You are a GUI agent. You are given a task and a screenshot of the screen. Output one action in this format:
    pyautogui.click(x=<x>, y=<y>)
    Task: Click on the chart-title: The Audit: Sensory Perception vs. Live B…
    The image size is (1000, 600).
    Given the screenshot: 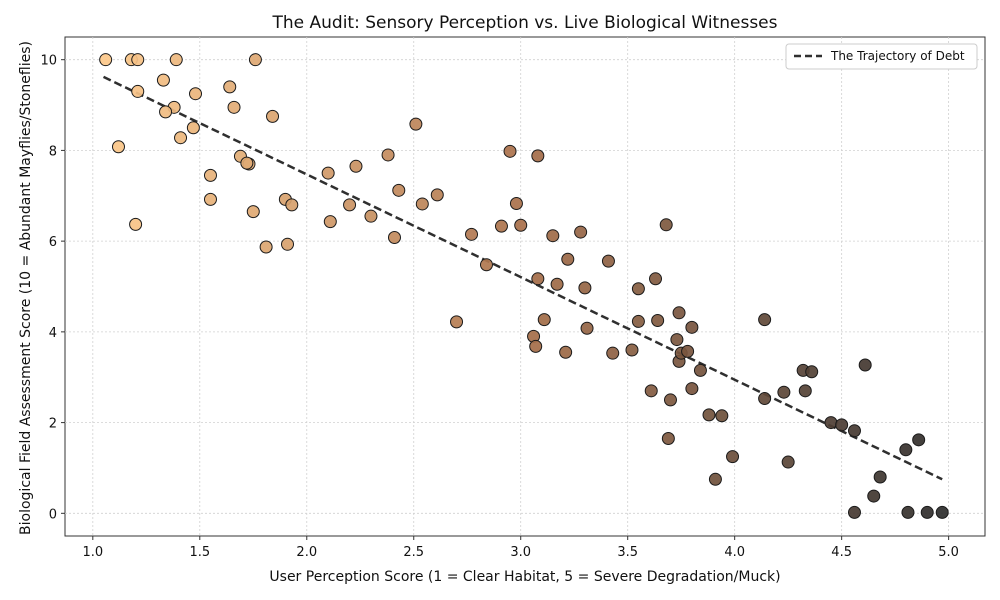 What is the action you would take?
    pyautogui.click(x=524, y=23)
    